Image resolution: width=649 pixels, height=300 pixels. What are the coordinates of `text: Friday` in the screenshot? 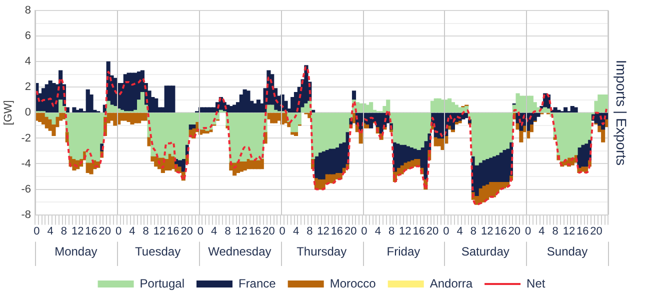 It's located at (403, 251).